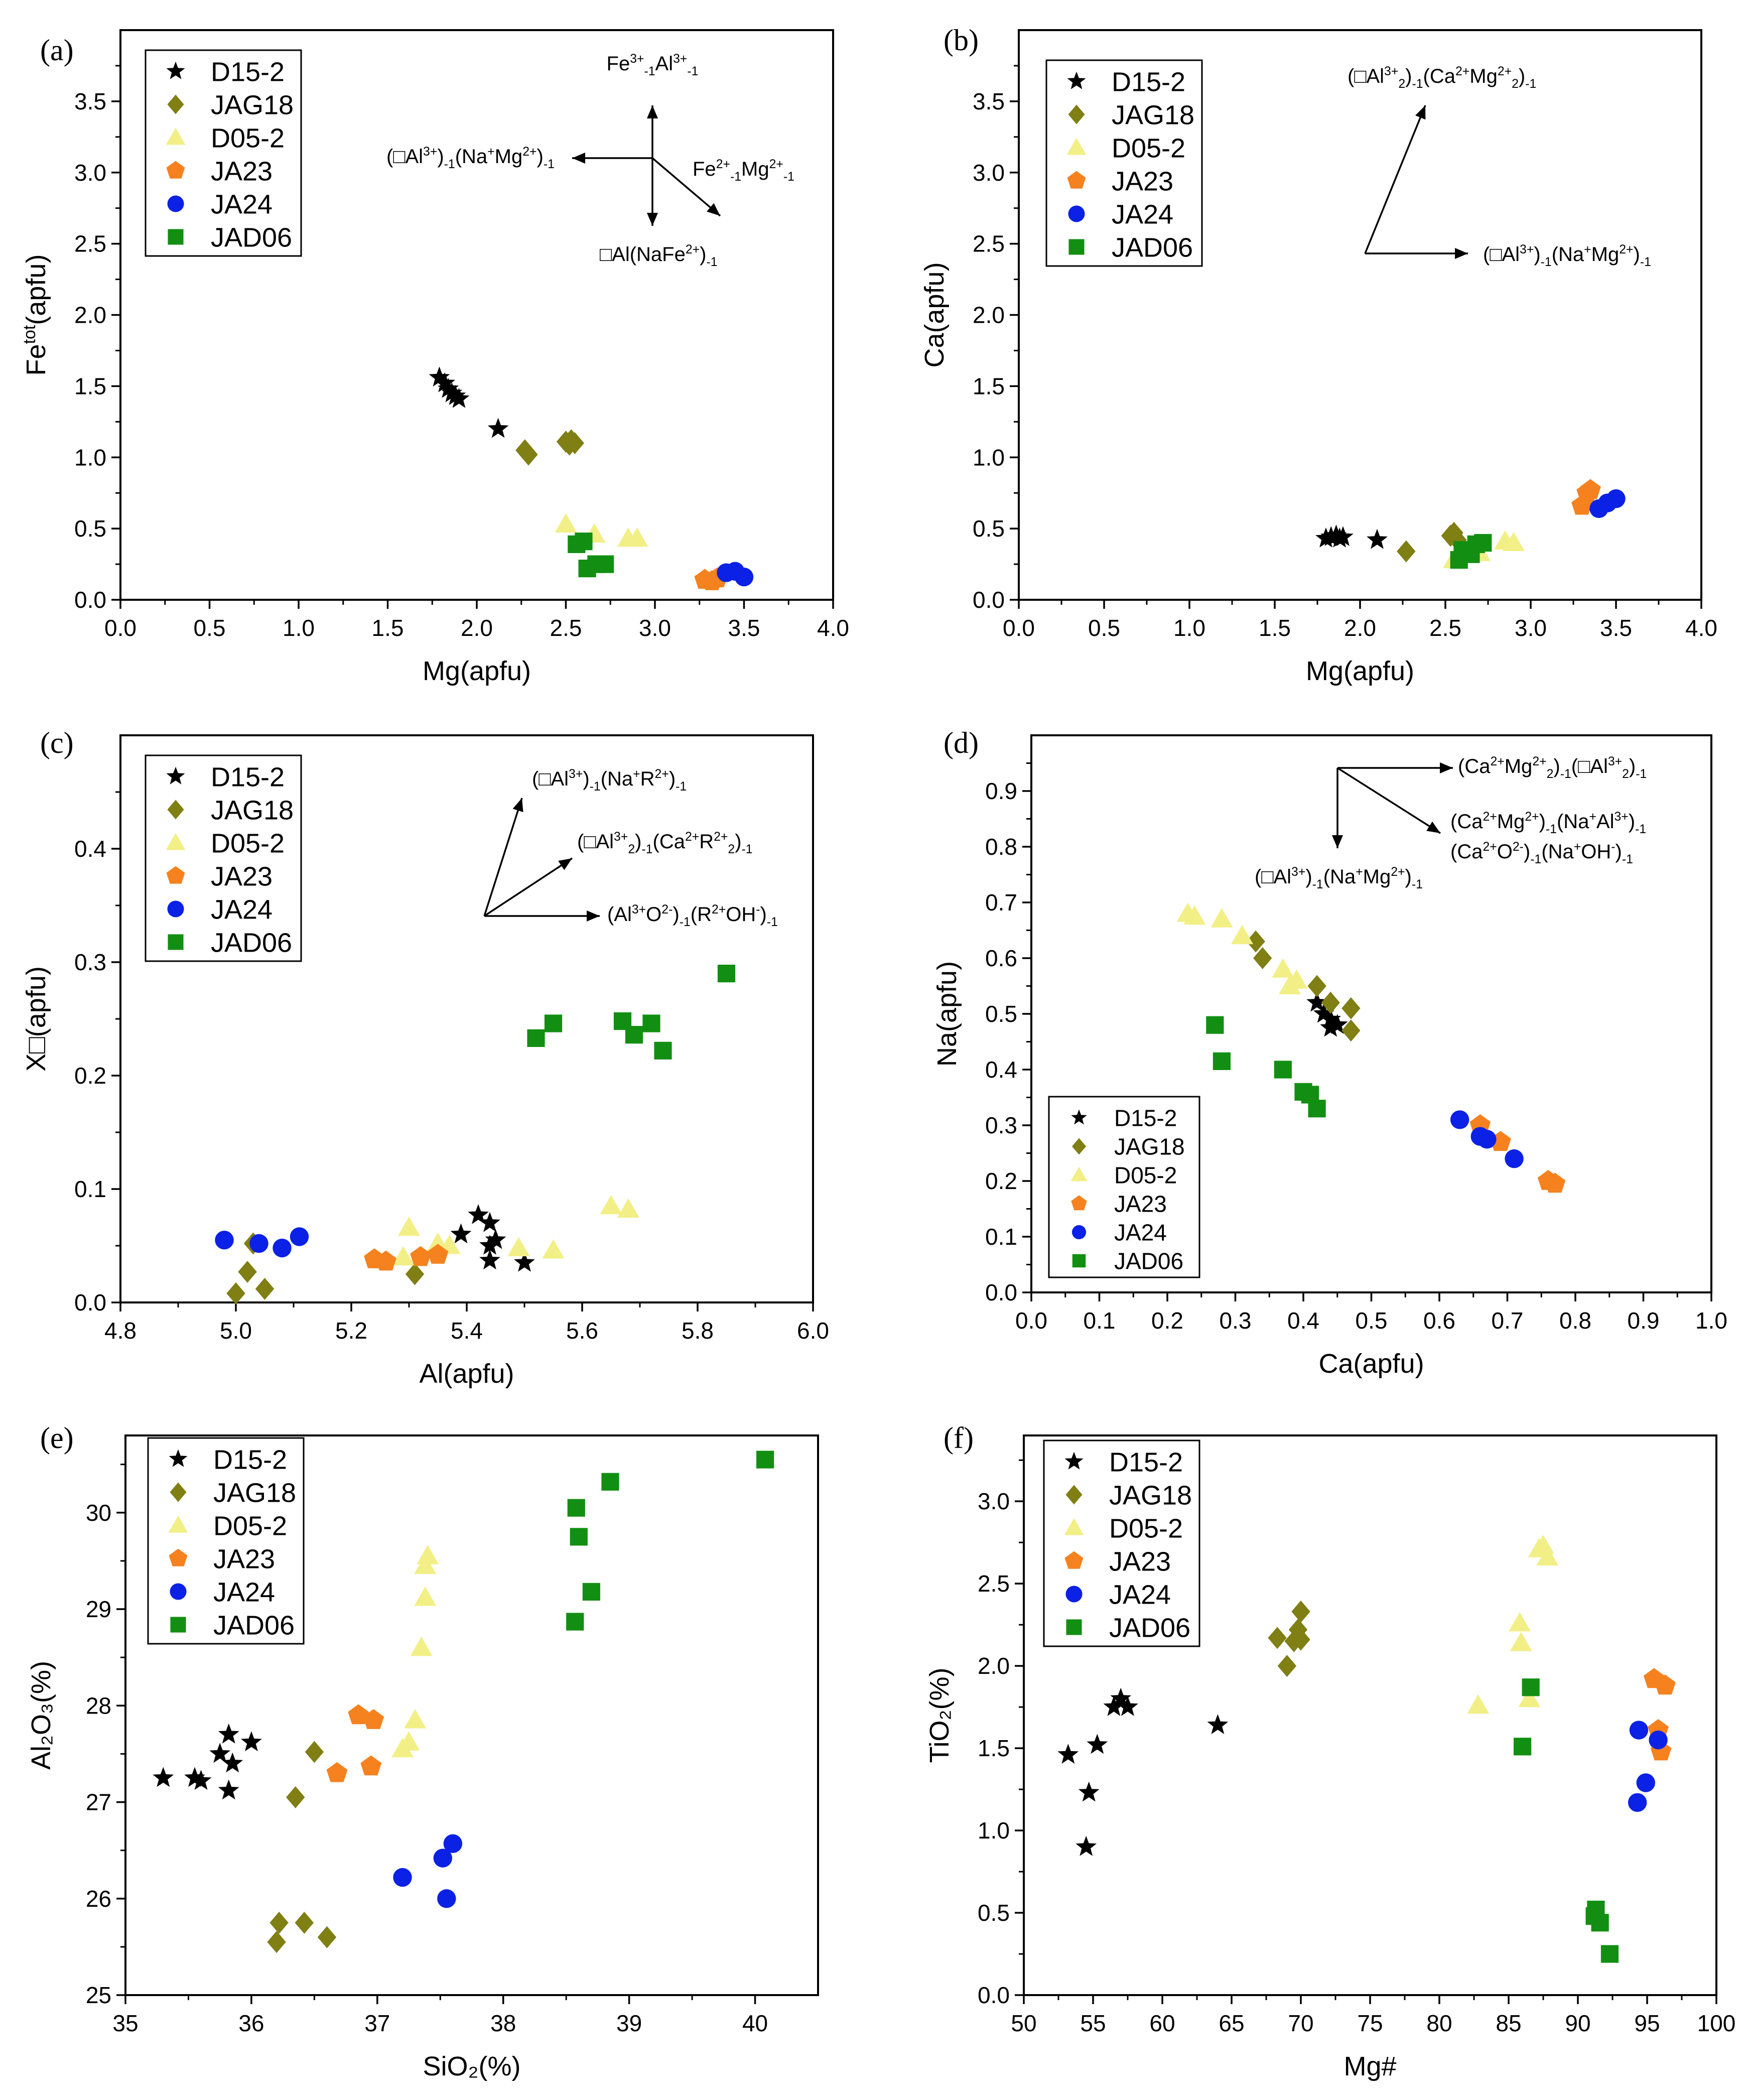 The image size is (1747, 2100). What do you see at coordinates (471, 1715) in the screenshot?
I see `plot-frame` at bounding box center [471, 1715].